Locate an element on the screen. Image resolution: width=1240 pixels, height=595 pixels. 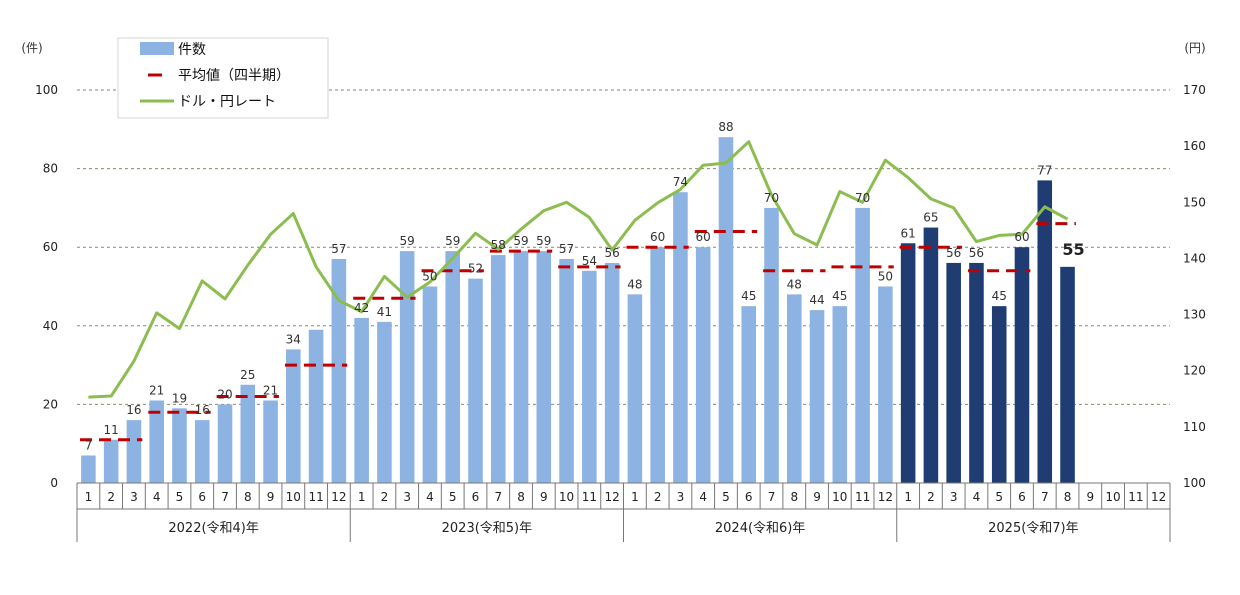
data-label: 52 is located at coordinates (475, 269).